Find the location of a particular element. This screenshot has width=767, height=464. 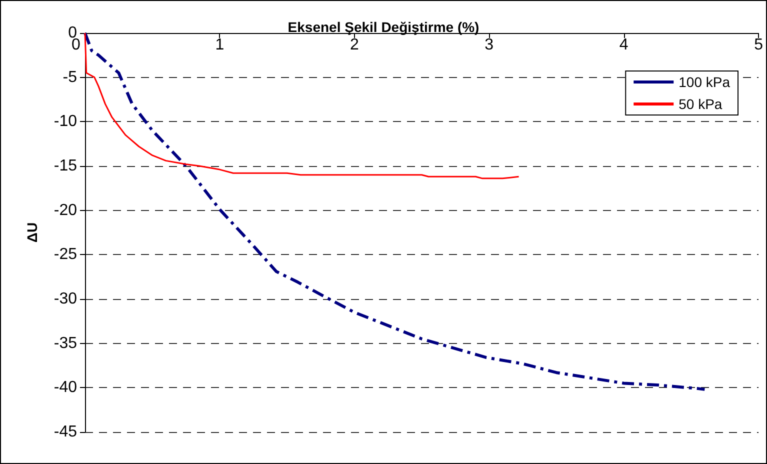

y-tick-label: -40 is located at coordinates (66, 387).